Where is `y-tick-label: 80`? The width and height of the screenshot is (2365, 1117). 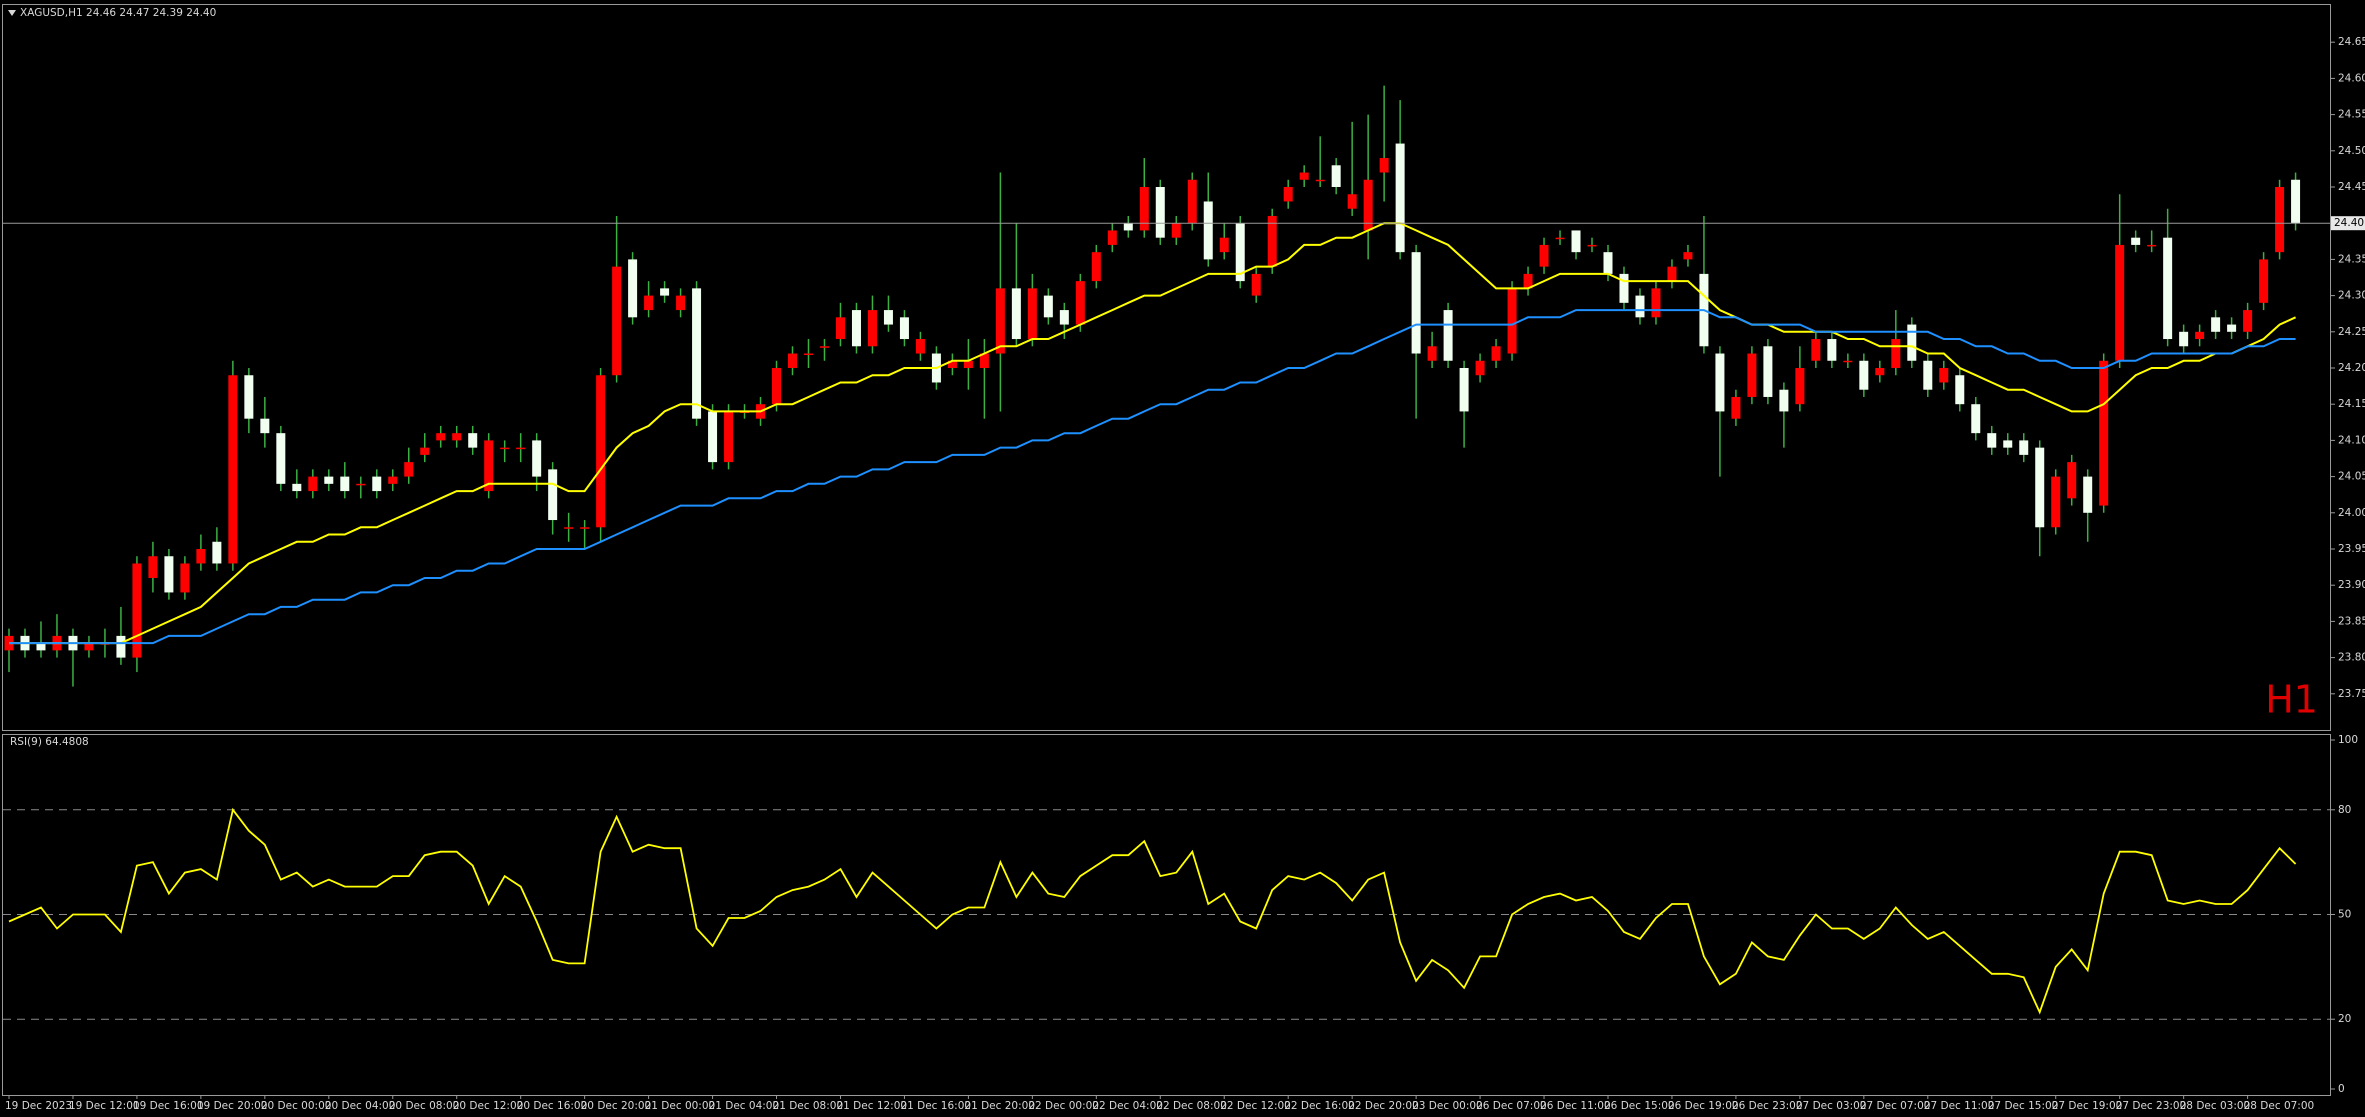
y-tick-label: 80 is located at coordinates (2344, 810).